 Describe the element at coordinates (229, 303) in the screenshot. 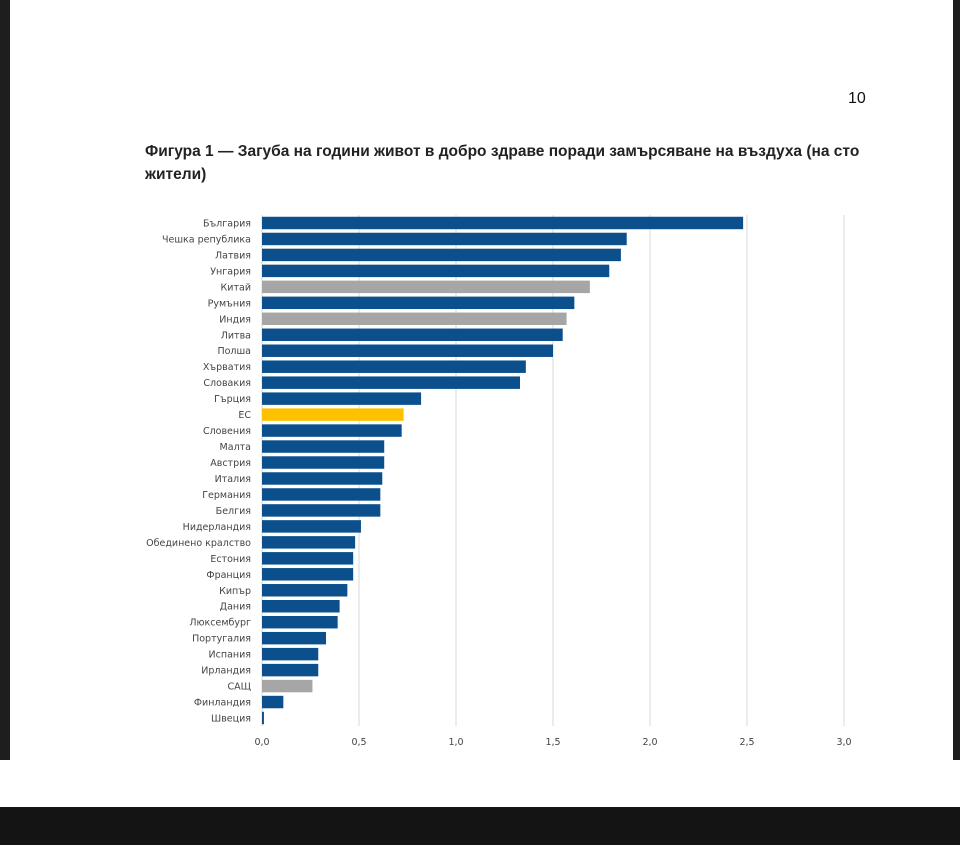

I see `category-label: Румъния` at that location.